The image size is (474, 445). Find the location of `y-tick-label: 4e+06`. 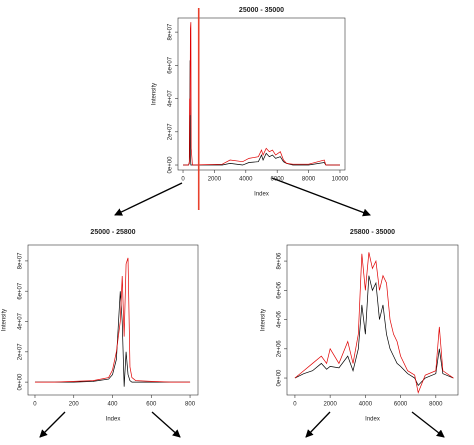

y-tick-label: 4e+06 is located at coordinates (280, 319).